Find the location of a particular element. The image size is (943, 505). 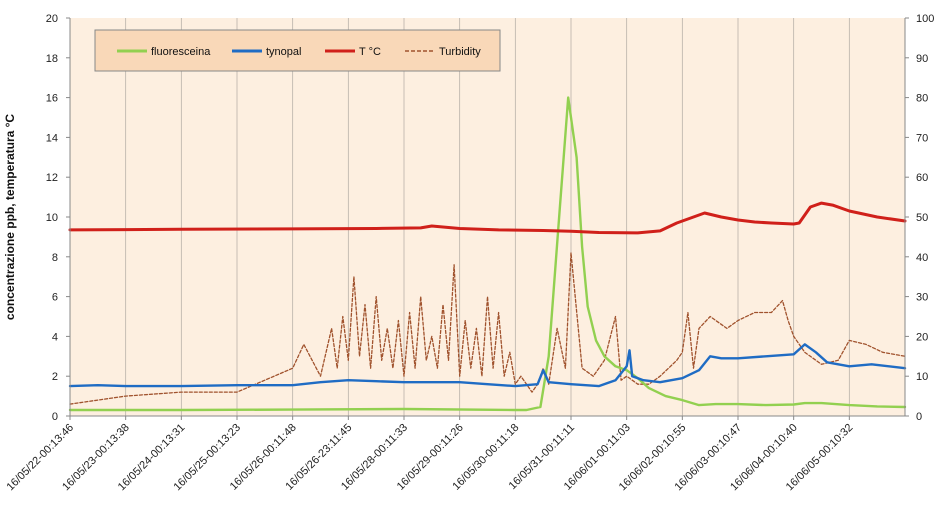

left-axis-ticks: 0 2 4 6 8 10 12 14 16 18 20 is located at coordinates (58, 218).